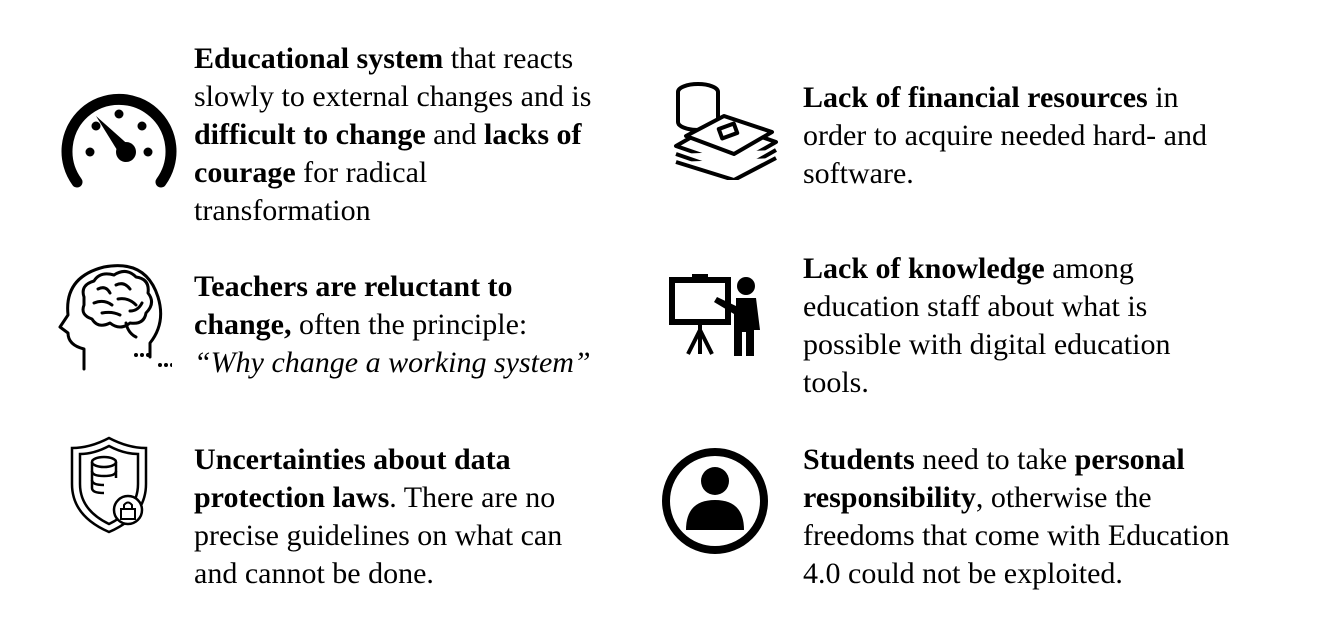  What do you see at coordinates (986, 383) in the screenshot?
I see `text-line: tools.` at bounding box center [986, 383].